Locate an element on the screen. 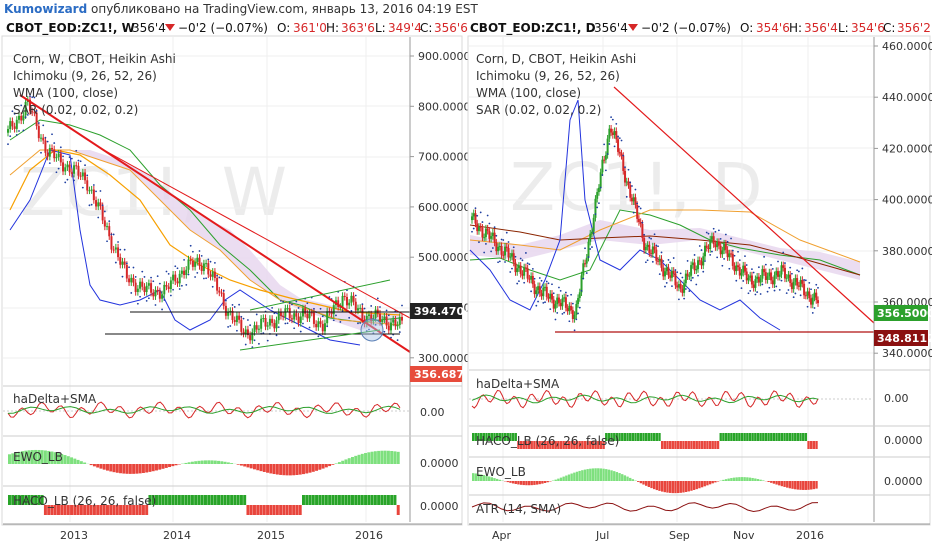 The height and width of the screenshot is (550, 932). pane-tick-haco-d: 0.0000 is located at coordinates (903, 440).